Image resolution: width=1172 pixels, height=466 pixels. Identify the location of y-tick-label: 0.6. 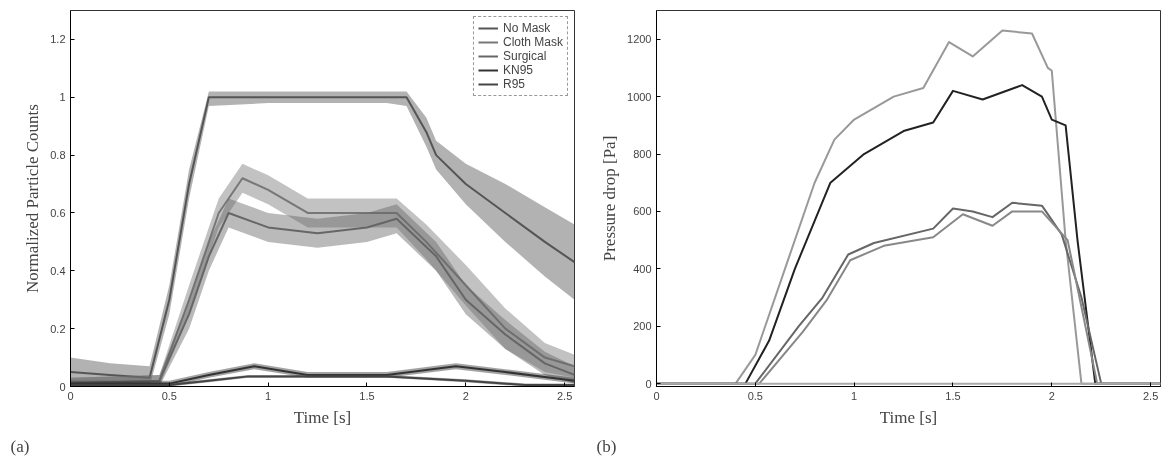
(58, 212).